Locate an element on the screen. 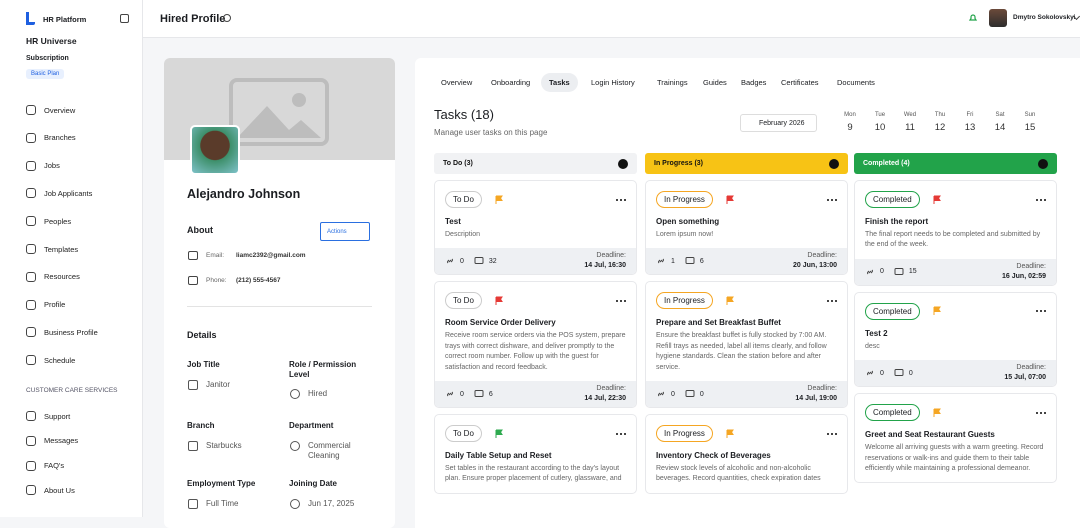 The image size is (1080, 528). weekday: Wed is located at coordinates (910, 115).